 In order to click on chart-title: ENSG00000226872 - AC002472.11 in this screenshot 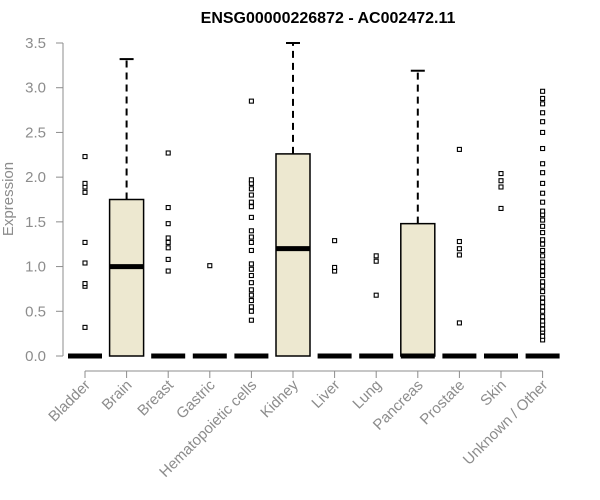, I will do `click(328, 18)`.